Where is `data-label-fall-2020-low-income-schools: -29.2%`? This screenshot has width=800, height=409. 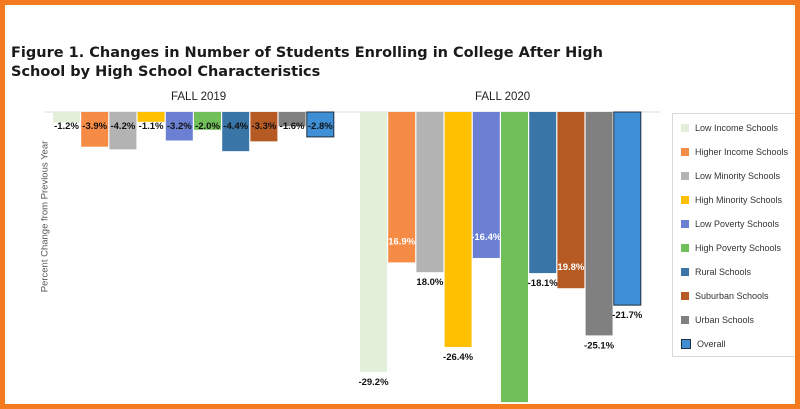 data-label-fall-2020-low-income-schools: -29.2% is located at coordinates (373, 382).